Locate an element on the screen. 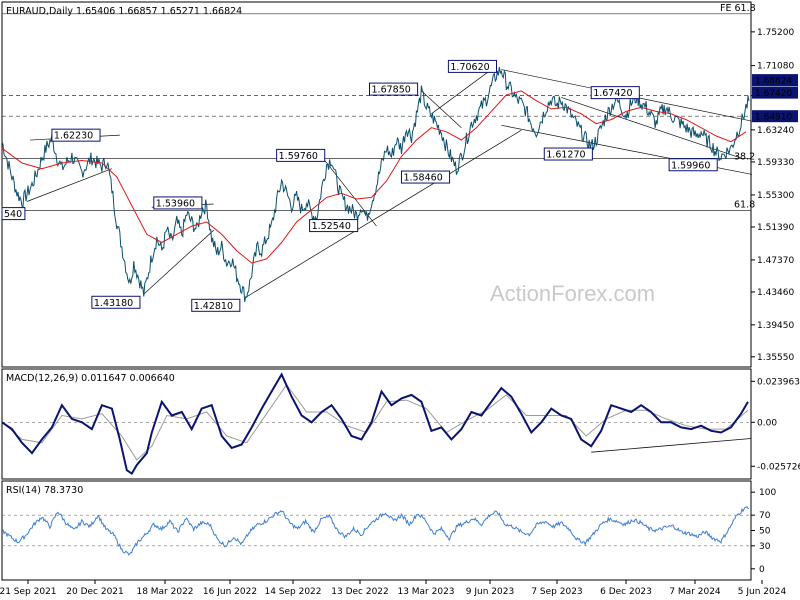  x-tick-label: 13 Dec 2022 is located at coordinates (360, 592).